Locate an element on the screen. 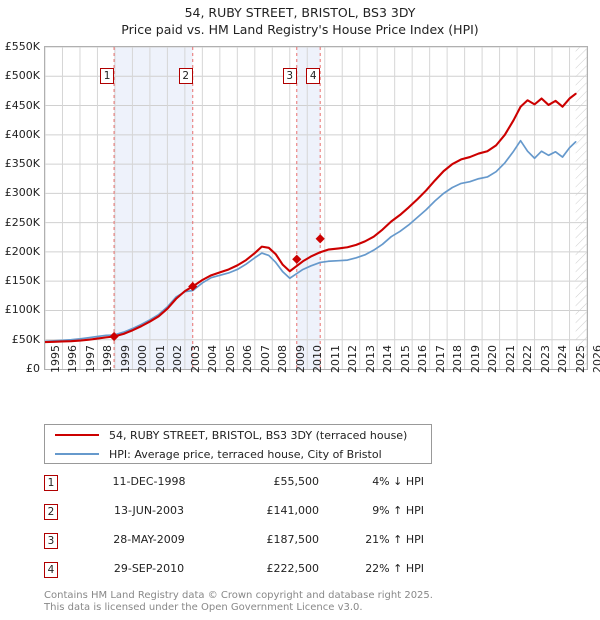 This screenshot has height=620, width=600. x-axis-tick-label: 2023 is located at coordinates (545, 359).